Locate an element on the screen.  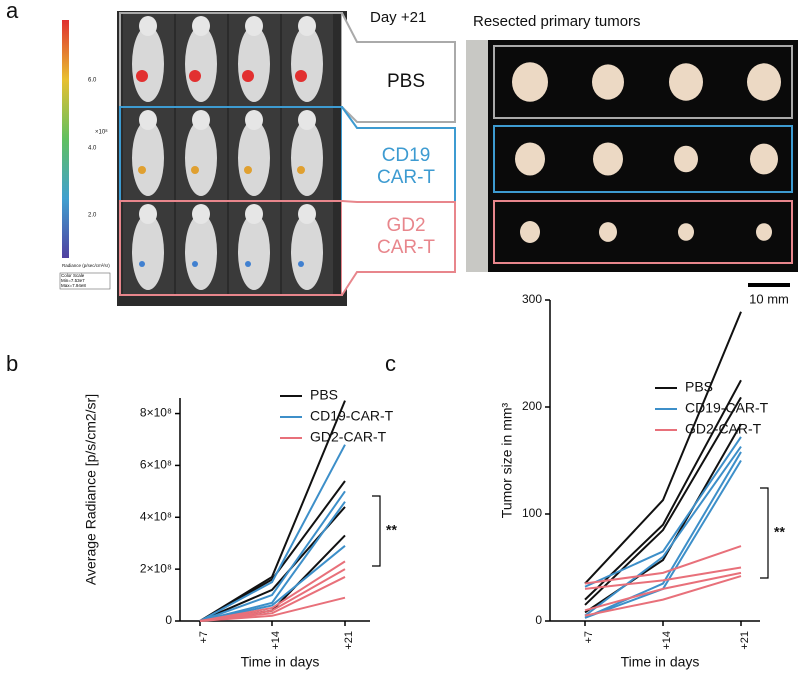
colorbar-tick: 6.0 is located at coordinates (92, 81).